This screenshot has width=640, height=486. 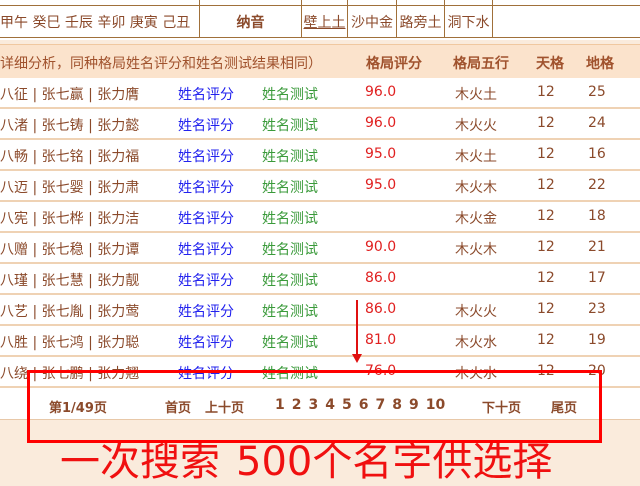 What do you see at coordinates (330, 405) in the screenshot?
I see `page-link: 4` at bounding box center [330, 405].